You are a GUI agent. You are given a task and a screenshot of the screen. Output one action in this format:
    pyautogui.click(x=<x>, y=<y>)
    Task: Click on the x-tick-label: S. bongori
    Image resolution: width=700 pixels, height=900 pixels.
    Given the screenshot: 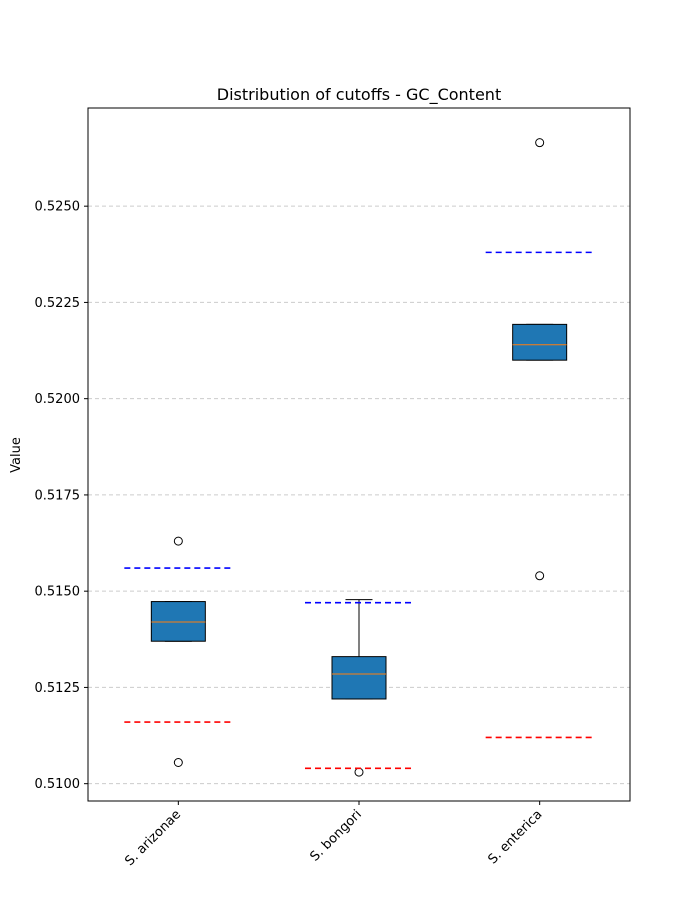 What is the action you would take?
    pyautogui.click(x=335, y=835)
    